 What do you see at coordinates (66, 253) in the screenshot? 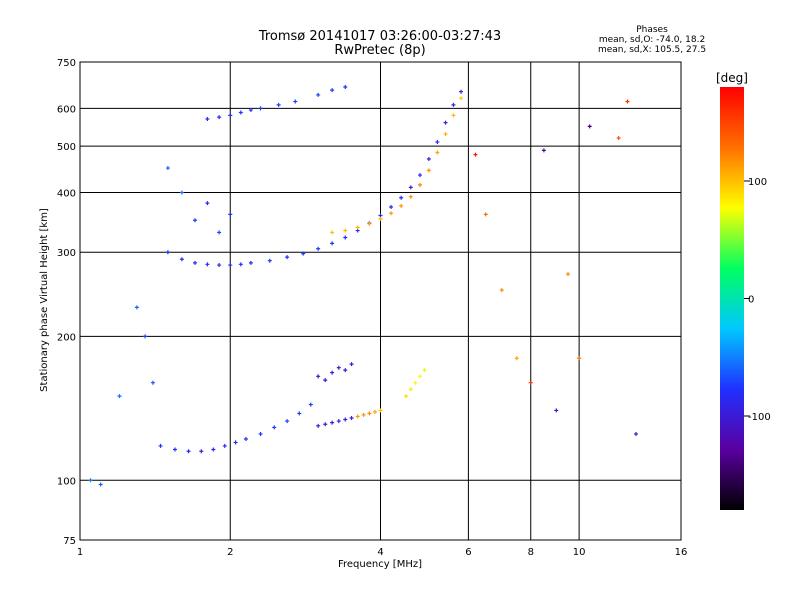
I see `y-tick-label: 300` at bounding box center [66, 253].